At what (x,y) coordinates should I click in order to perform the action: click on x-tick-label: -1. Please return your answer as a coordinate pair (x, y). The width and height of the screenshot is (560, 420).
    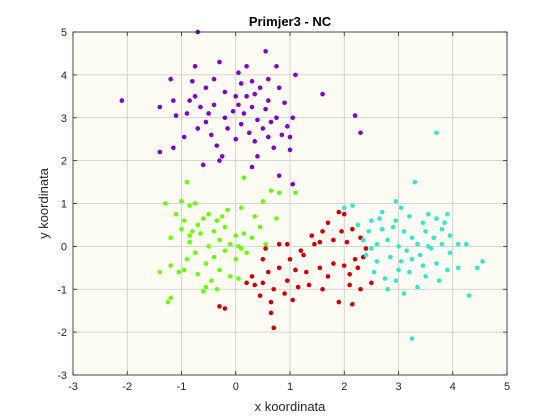
    Looking at the image, I should click on (182, 387).